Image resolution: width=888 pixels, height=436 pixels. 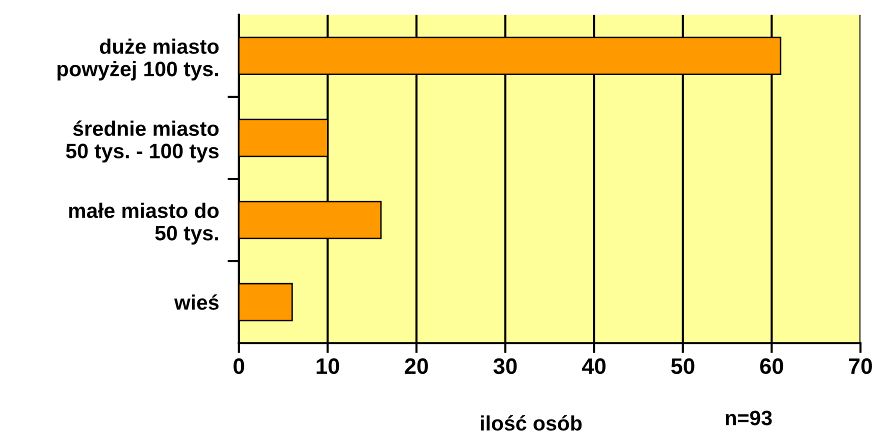 What do you see at coordinates (749, 418) in the screenshot?
I see `text: n=93` at bounding box center [749, 418].